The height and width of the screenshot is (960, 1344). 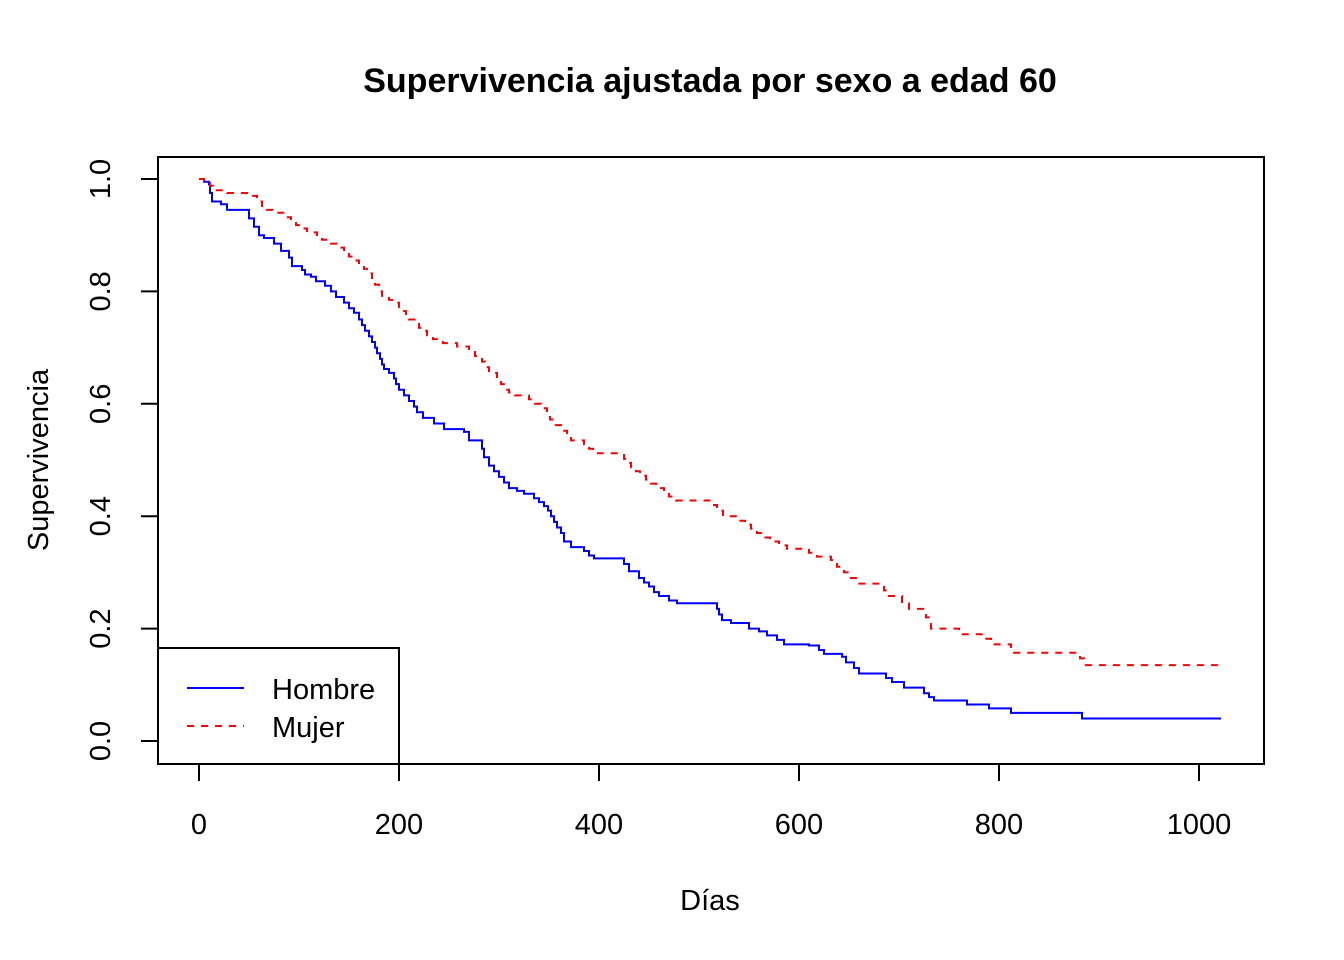 What do you see at coordinates (101, 628) in the screenshot?
I see `y-tick-label: 0.2` at bounding box center [101, 628].